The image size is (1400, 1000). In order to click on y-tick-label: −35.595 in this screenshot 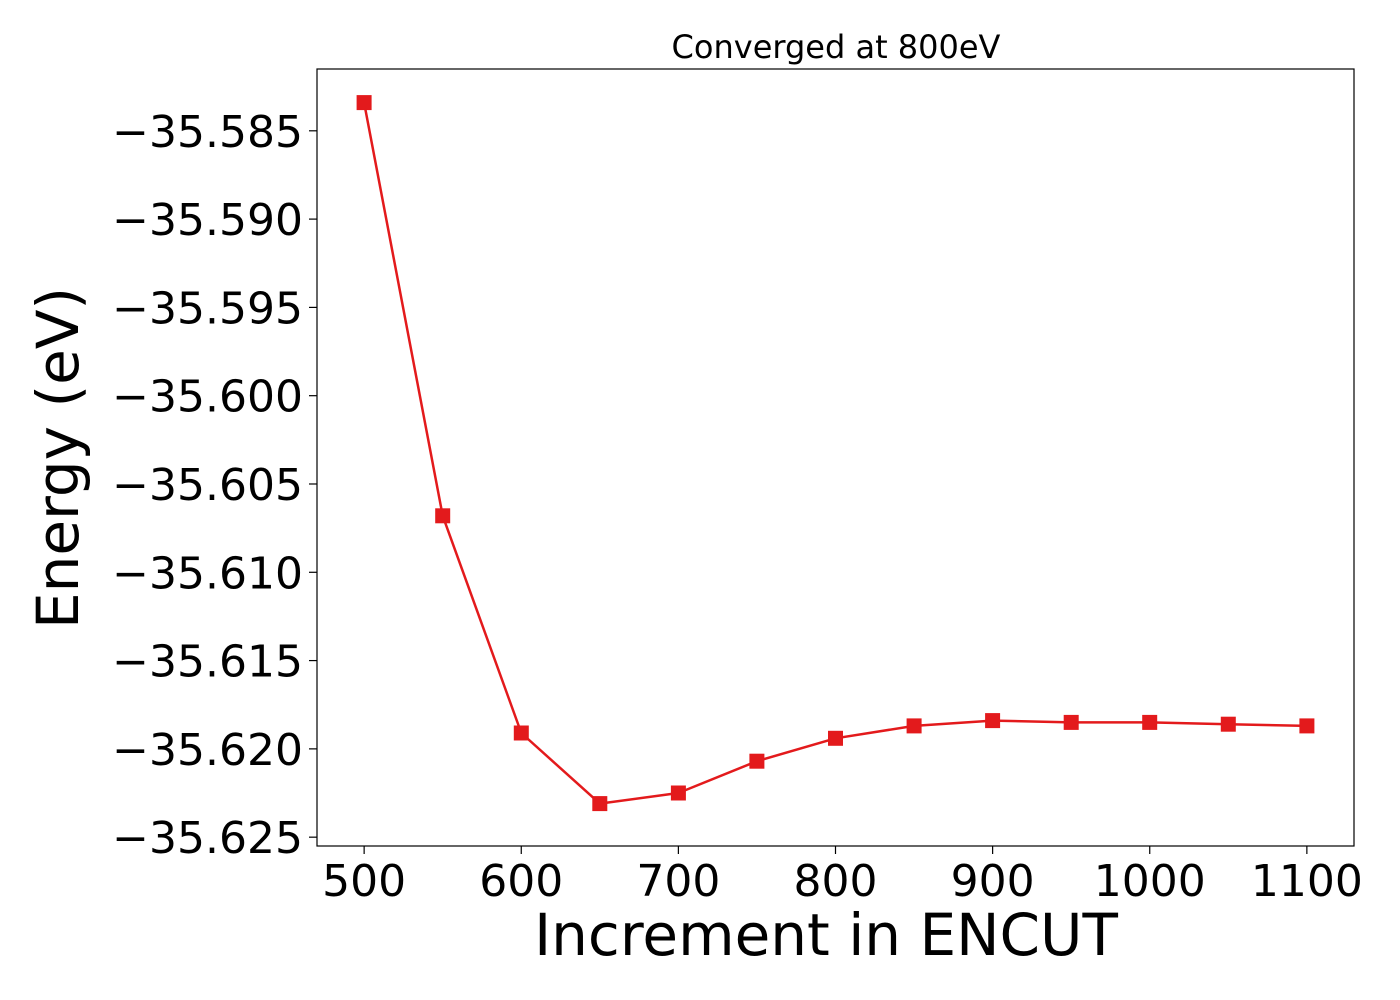, I will do `click(207, 308)`.